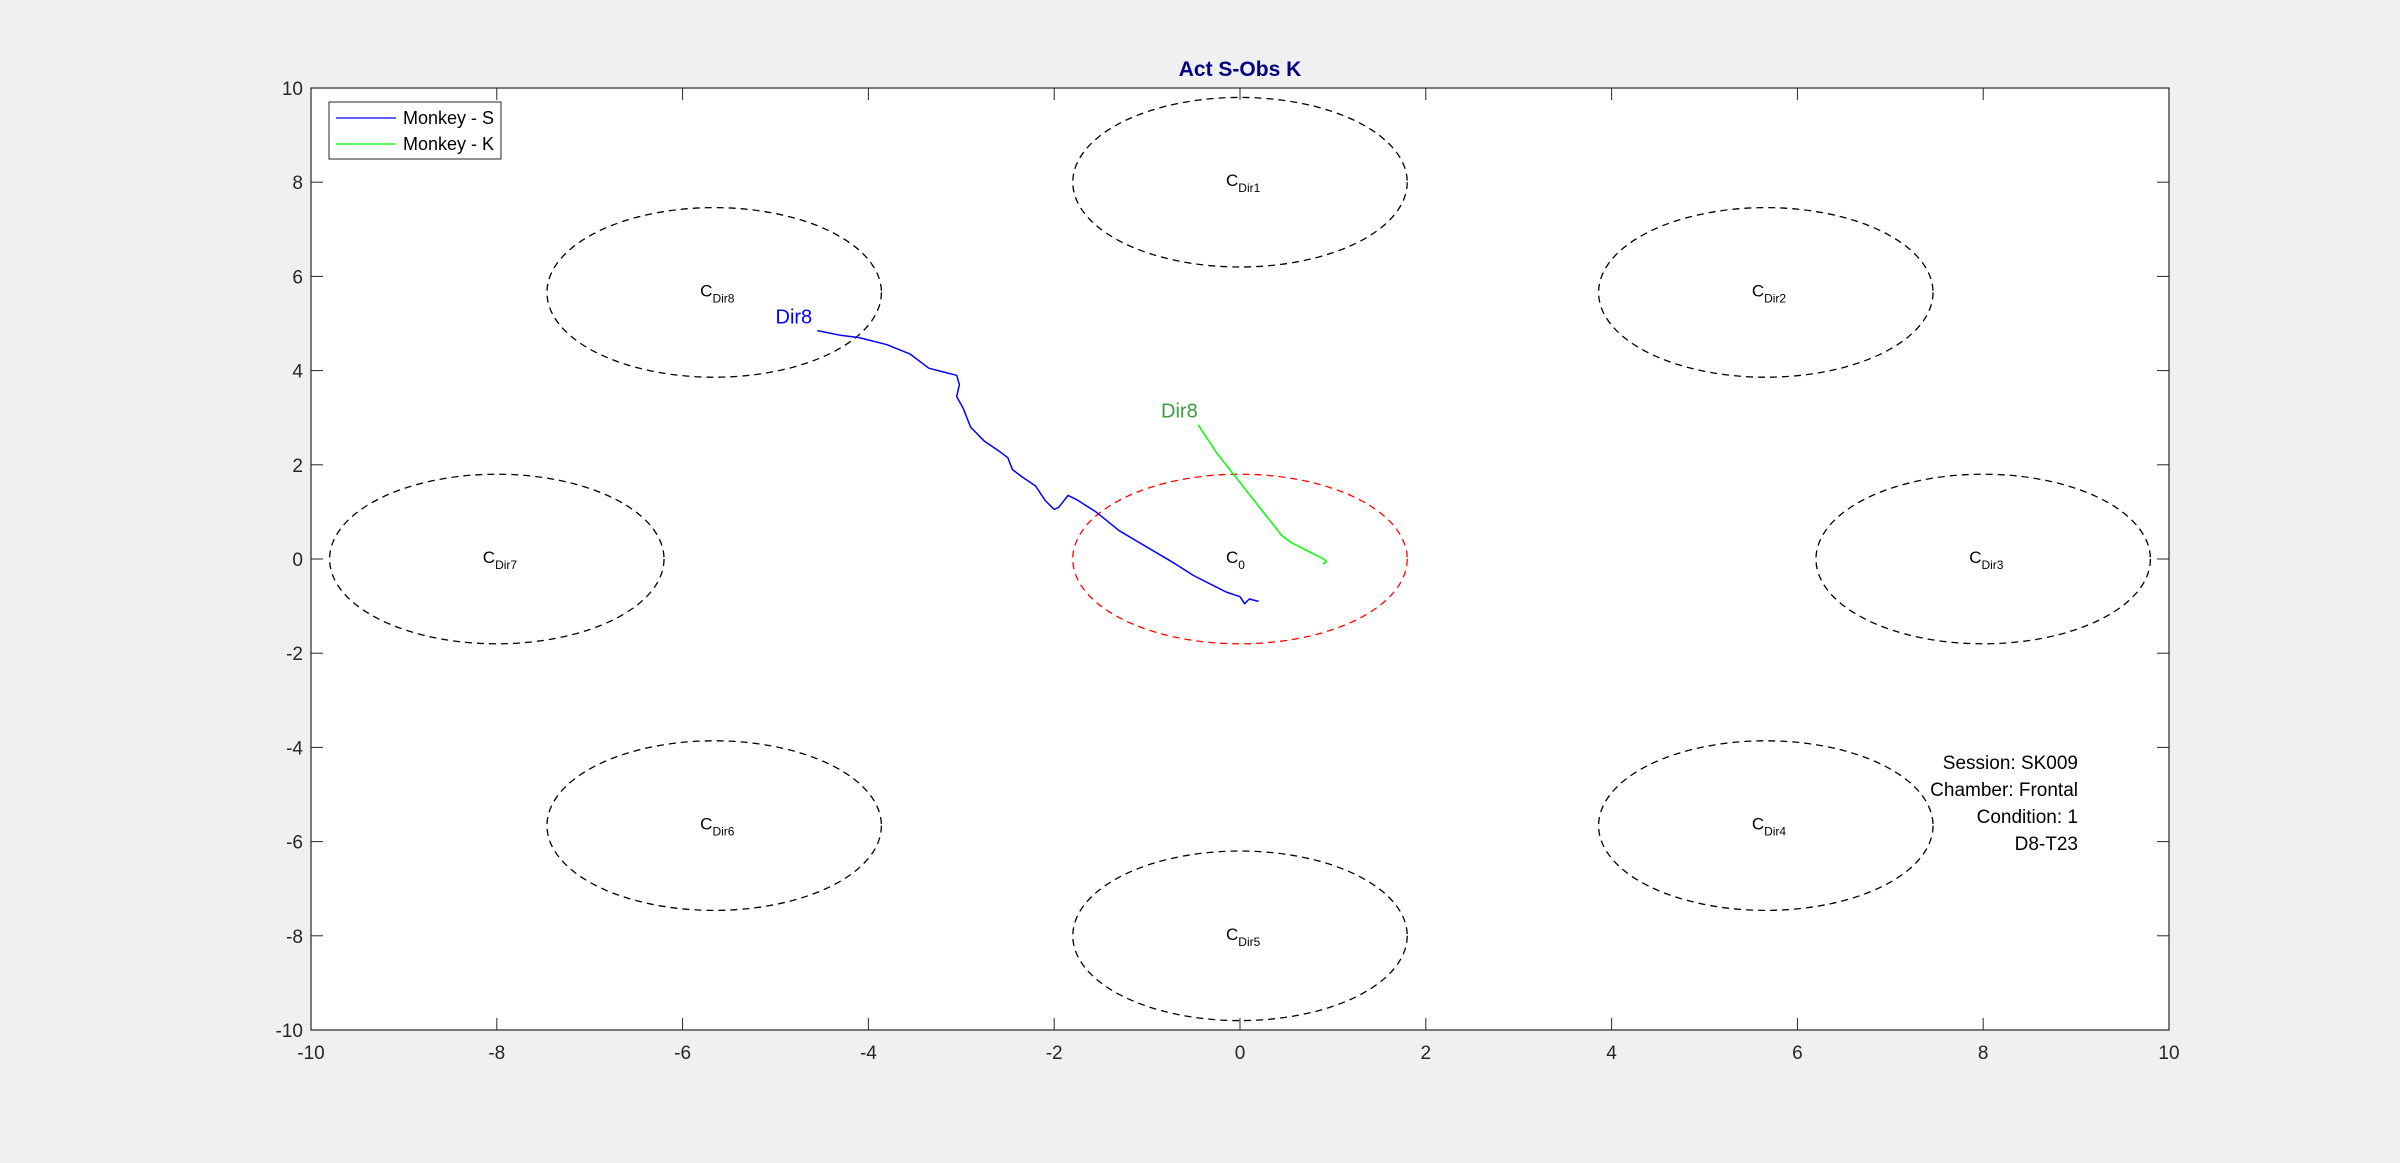 The height and width of the screenshot is (1163, 2400). I want to click on y-tick-label: 0, so click(297, 560).